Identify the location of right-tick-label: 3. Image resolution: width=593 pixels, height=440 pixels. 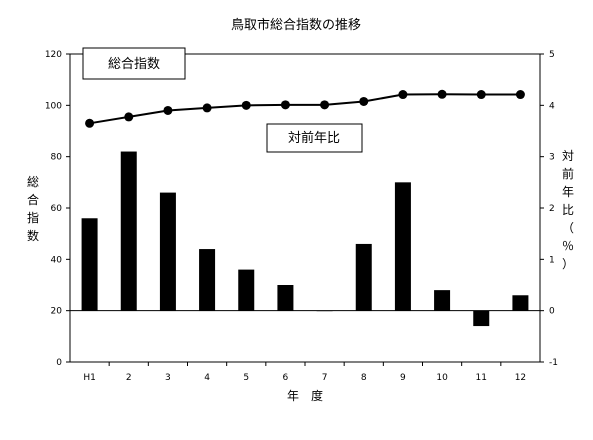
(552, 158).